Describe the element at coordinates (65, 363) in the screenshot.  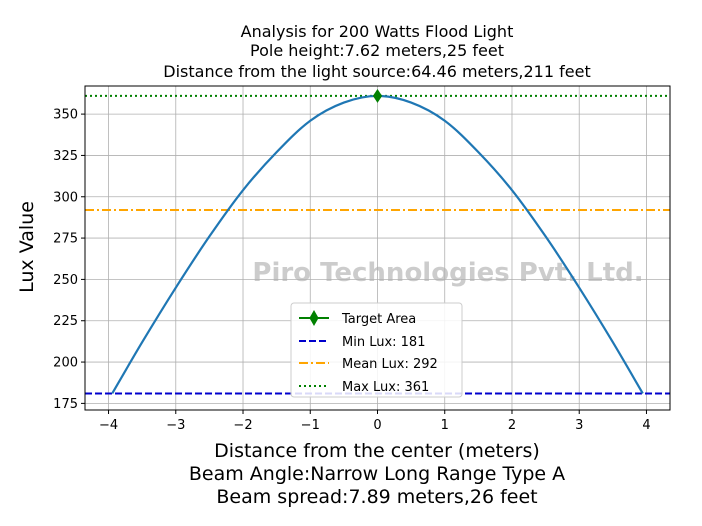
I see `y-tick-label: 200` at that location.